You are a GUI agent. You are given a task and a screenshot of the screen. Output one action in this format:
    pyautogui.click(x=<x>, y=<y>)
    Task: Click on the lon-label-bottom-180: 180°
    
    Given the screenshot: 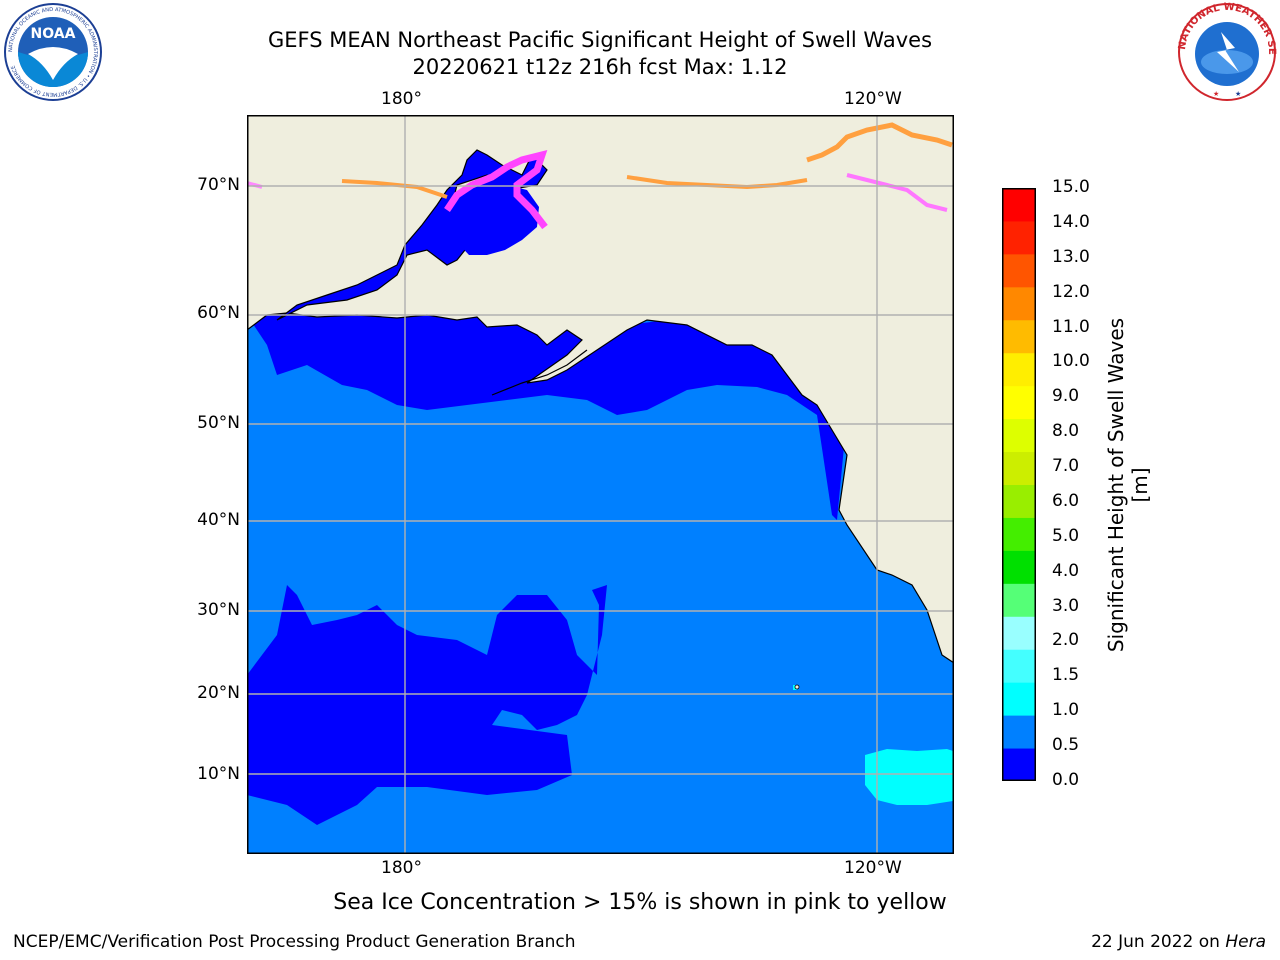 What is the action you would take?
    pyautogui.click(x=401, y=868)
    